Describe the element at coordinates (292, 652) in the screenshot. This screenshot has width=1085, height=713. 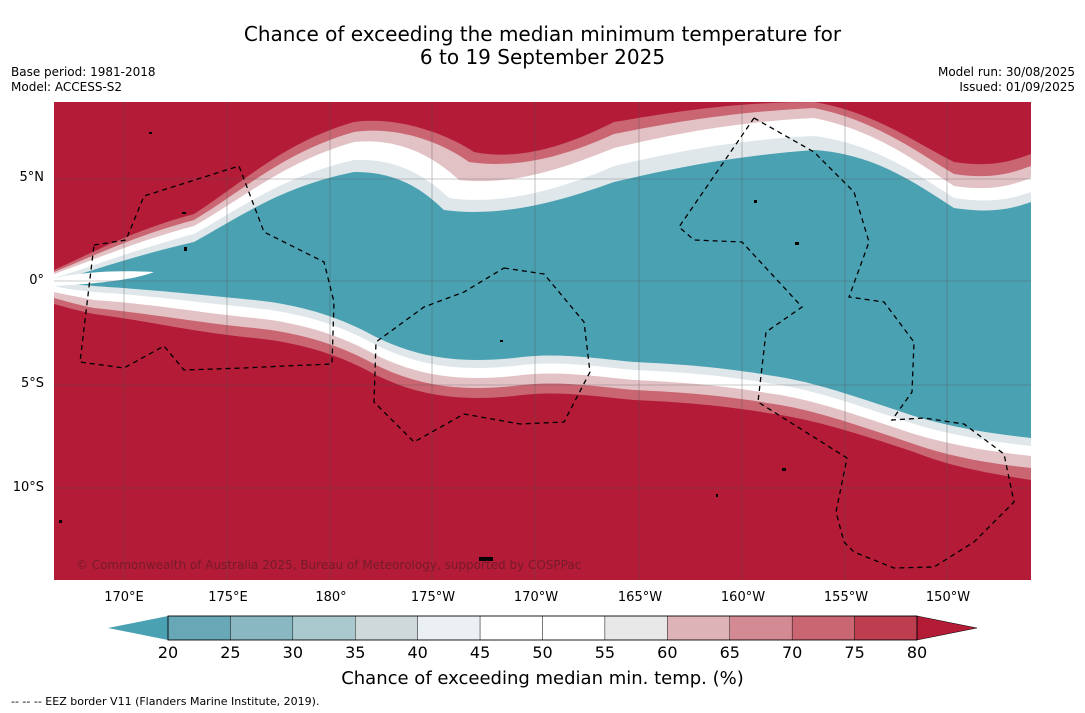
I see `colorbar-tick-label: 30` at that location.